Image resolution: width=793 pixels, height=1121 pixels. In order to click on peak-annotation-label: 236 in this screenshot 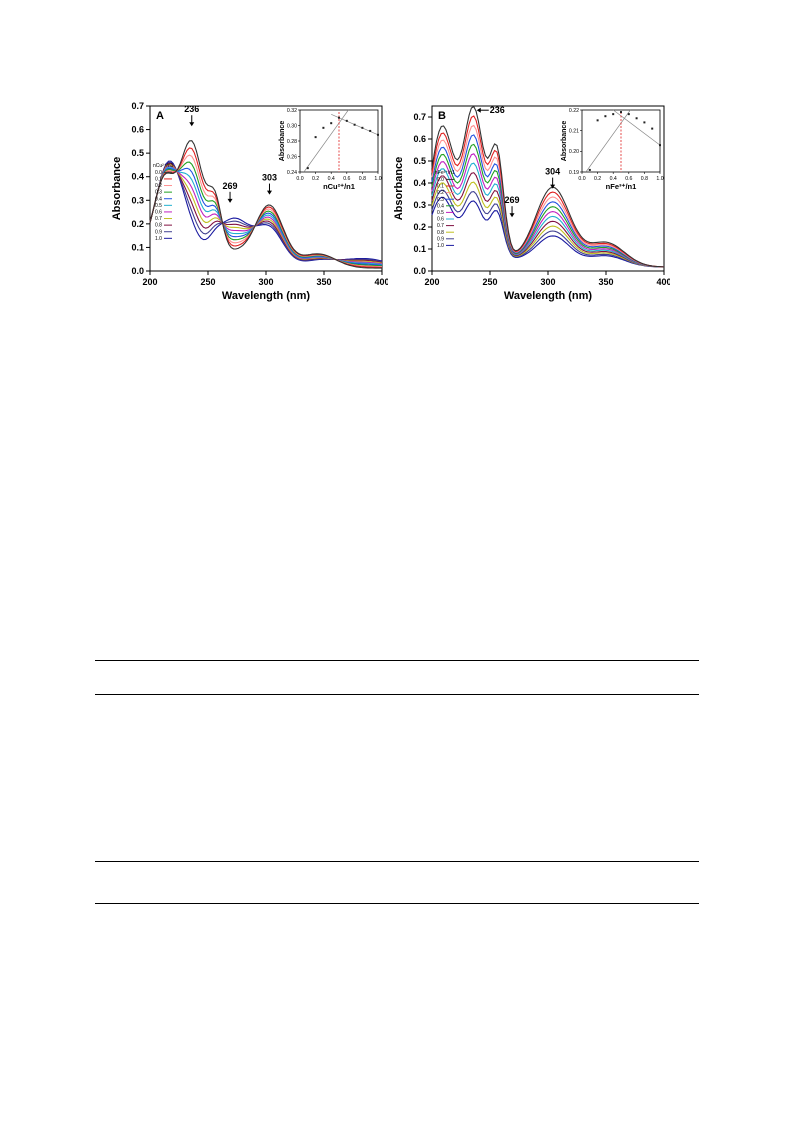, I will do `click(497, 110)`.